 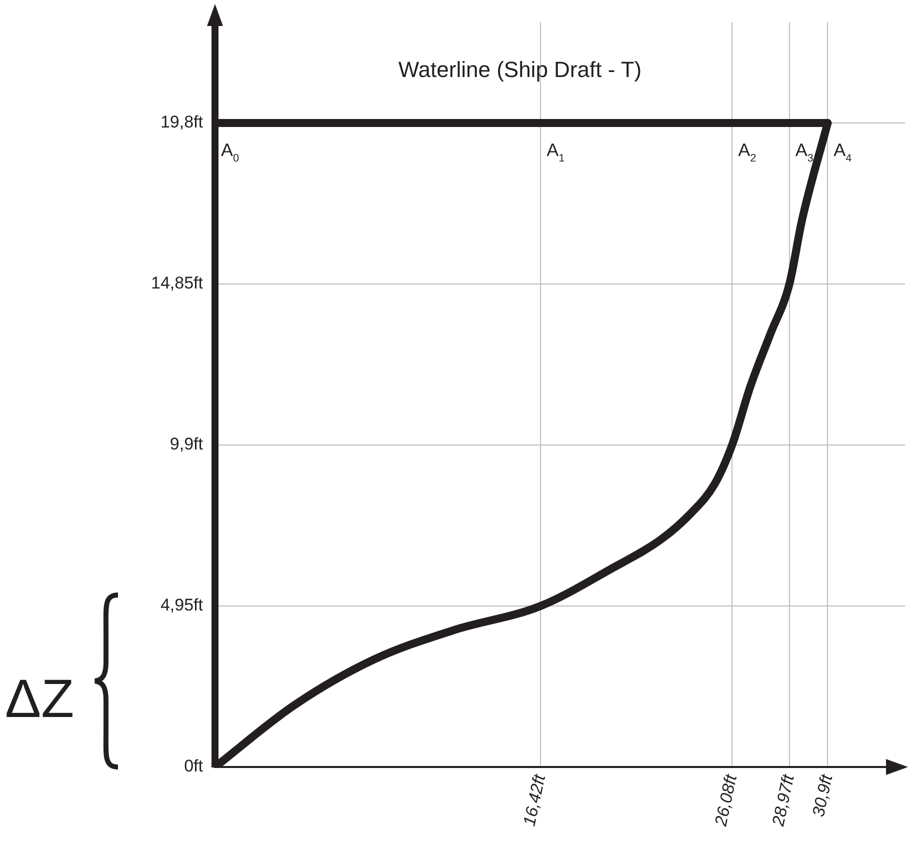 I want to click on y-tick-label: 0ft, so click(x=194, y=766).